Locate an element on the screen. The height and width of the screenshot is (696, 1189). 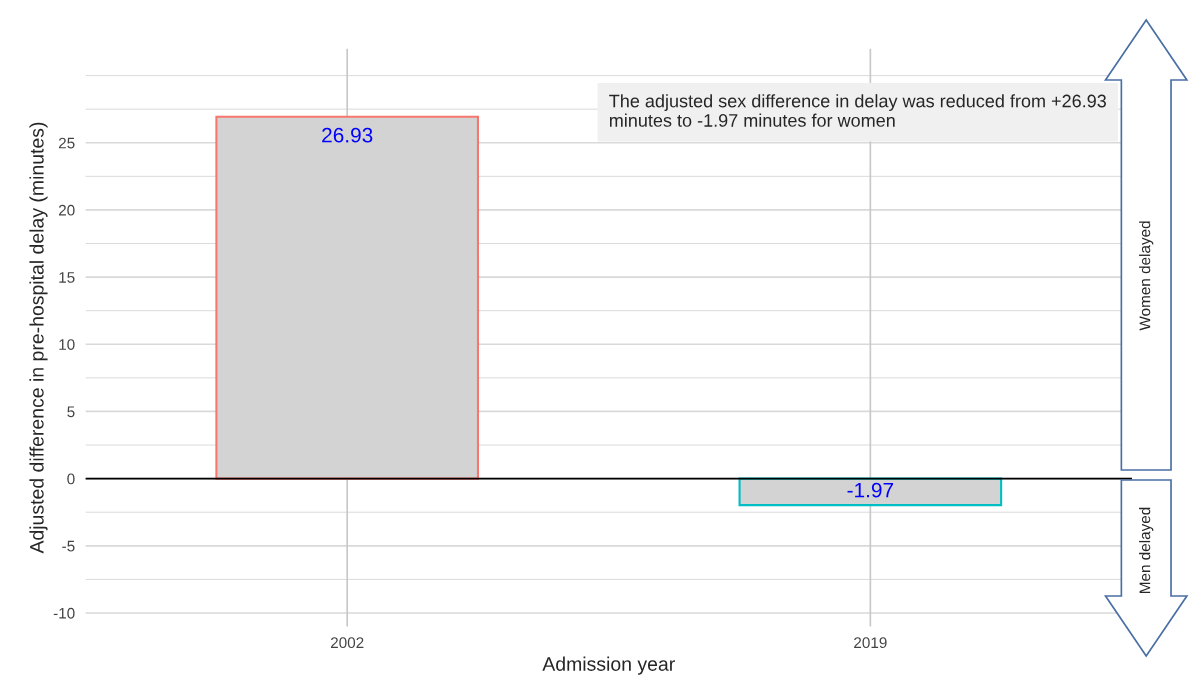
y-tick-label: 5 is located at coordinates (71, 412).